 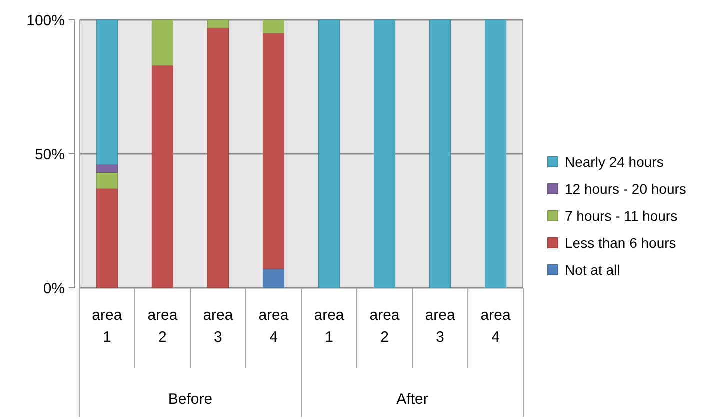 What do you see at coordinates (614, 162) in the screenshot?
I see `legend-label: Nearly 24 hours` at bounding box center [614, 162].